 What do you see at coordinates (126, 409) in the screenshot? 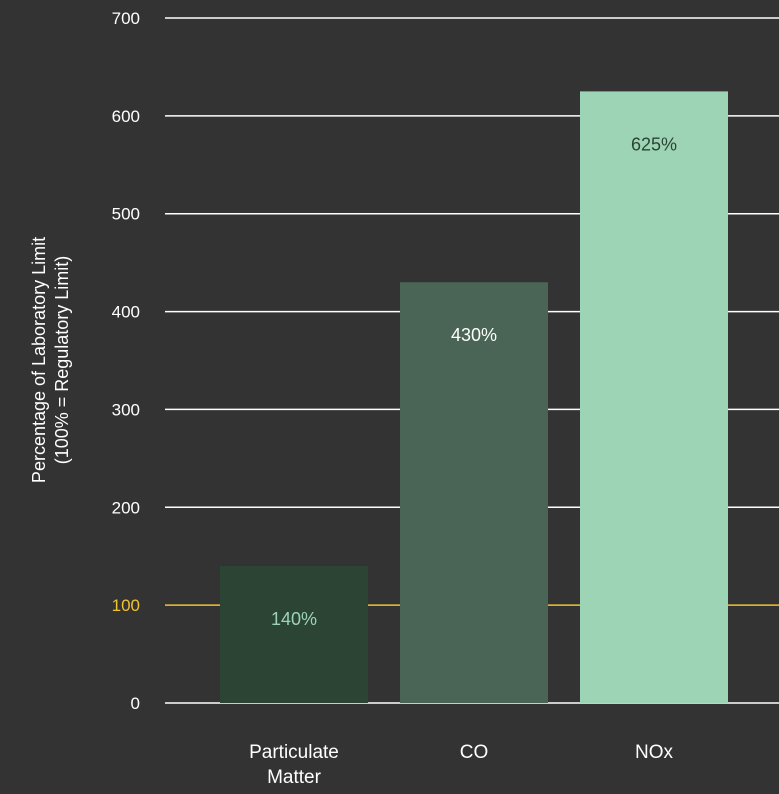
I see `y-tick-label-300: 300` at bounding box center [126, 409].